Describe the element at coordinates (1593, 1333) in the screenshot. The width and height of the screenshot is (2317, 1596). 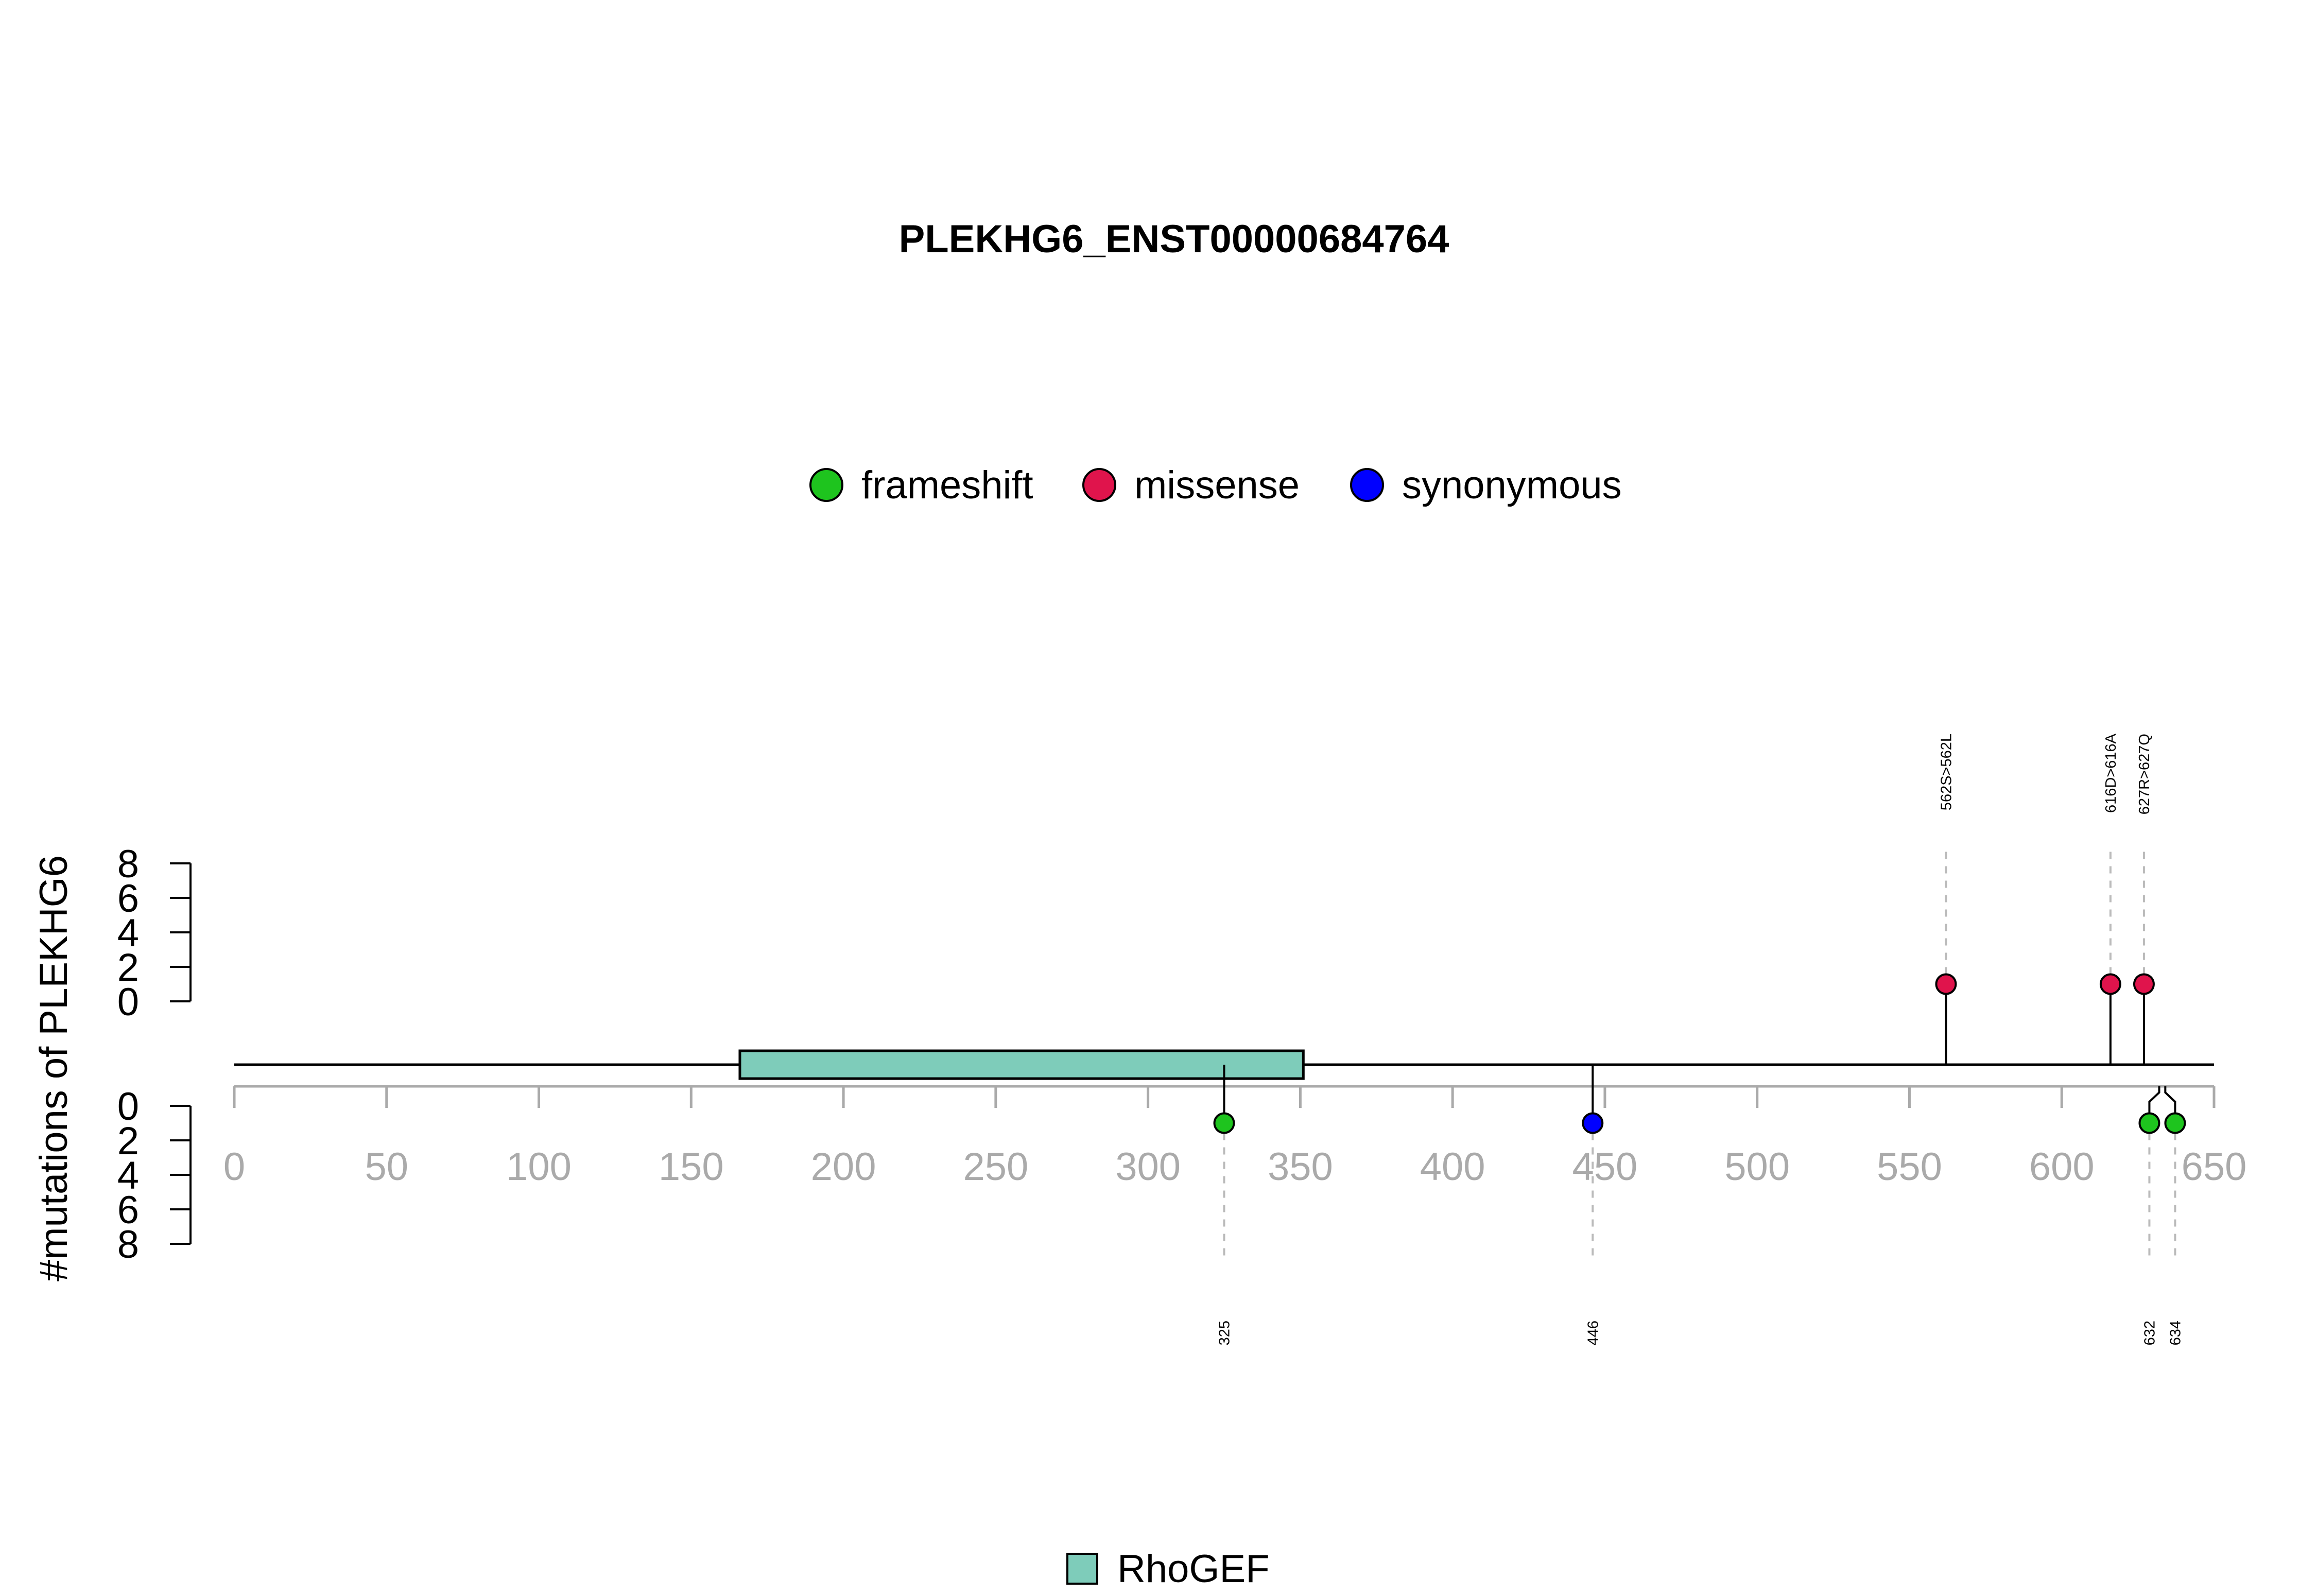
I see `lower-mutation-label-446: 446` at that location.